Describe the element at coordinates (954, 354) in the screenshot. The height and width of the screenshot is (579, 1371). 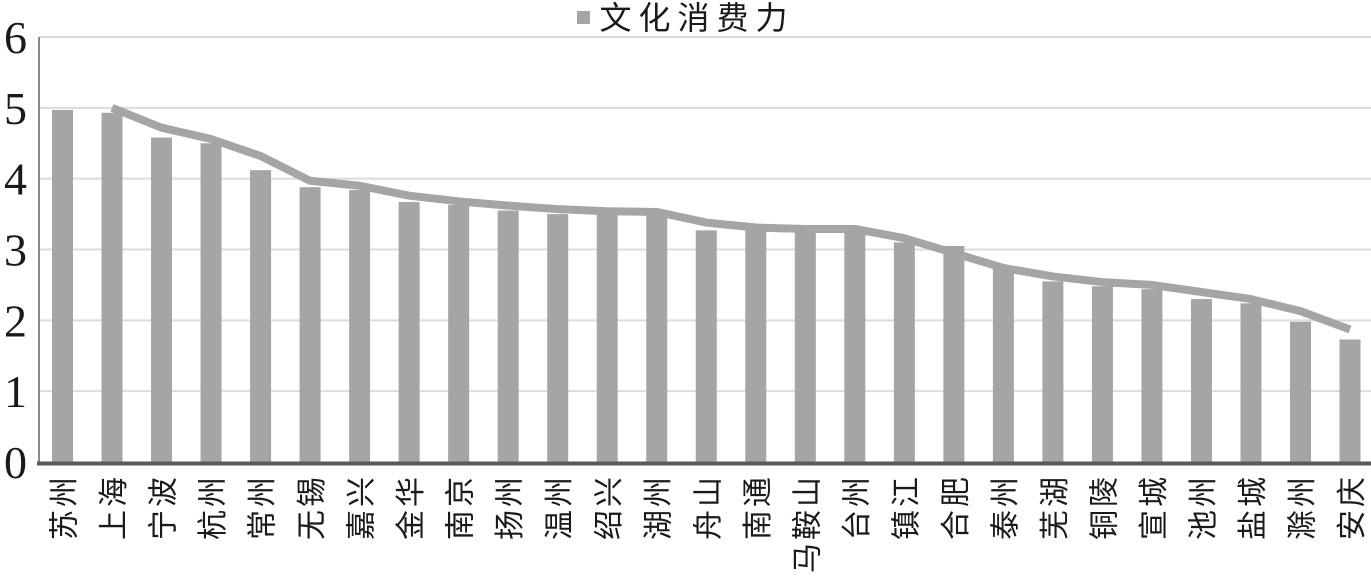
I see `bar-合肥` at that location.